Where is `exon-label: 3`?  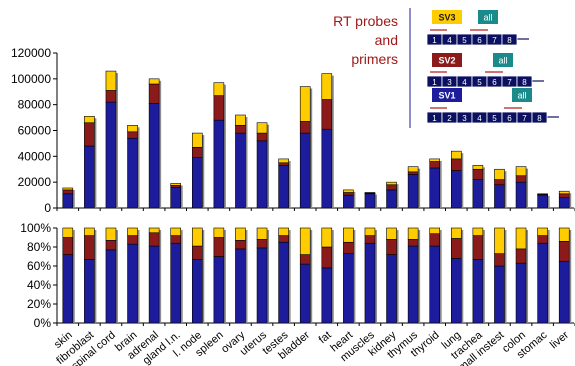
exon-label: 3 is located at coordinates (464, 118).